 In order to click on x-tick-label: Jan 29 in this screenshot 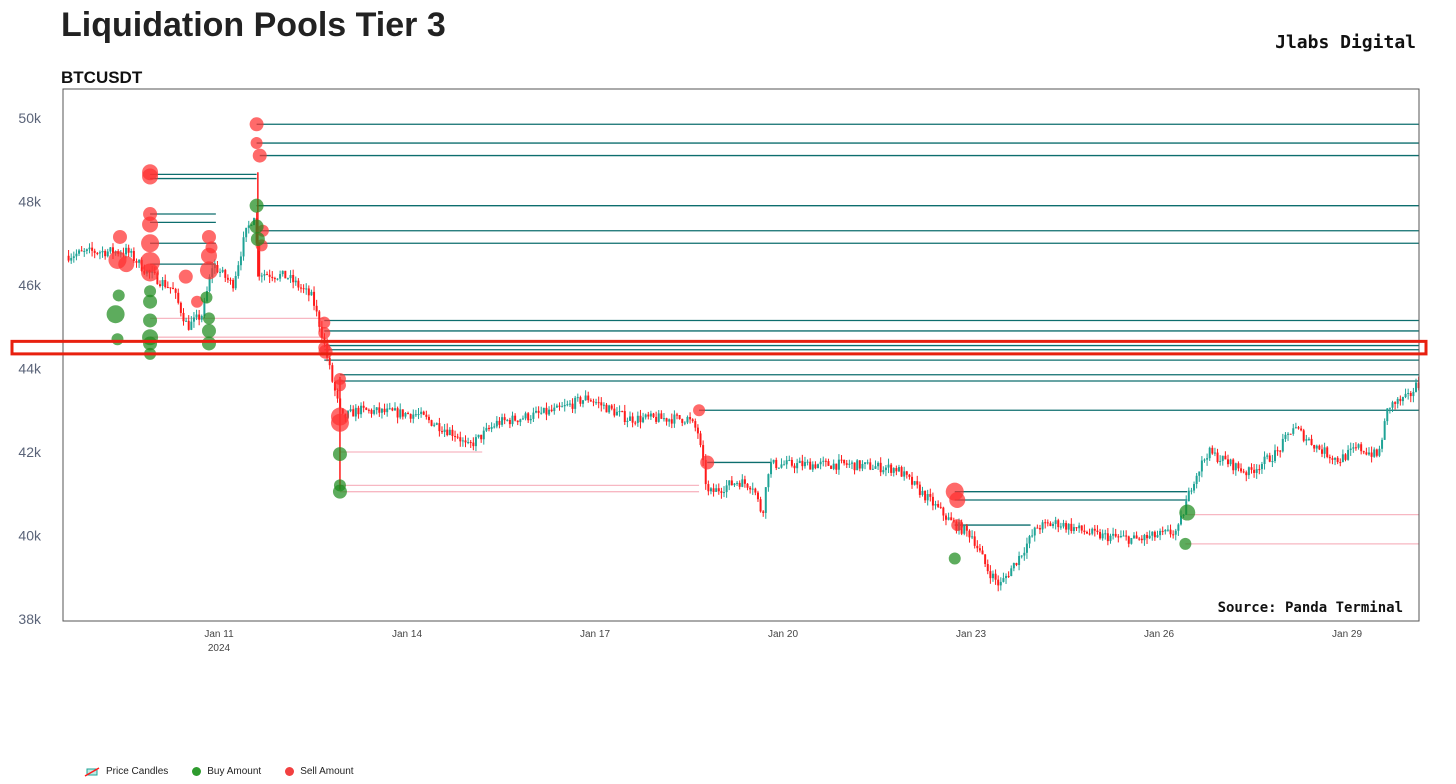, I will do `click(1347, 634)`.